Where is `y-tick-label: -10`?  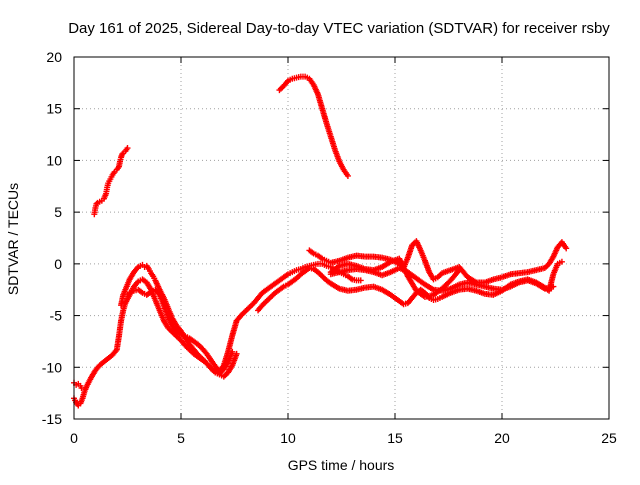 y-tick-label: -10 is located at coordinates (52, 367).